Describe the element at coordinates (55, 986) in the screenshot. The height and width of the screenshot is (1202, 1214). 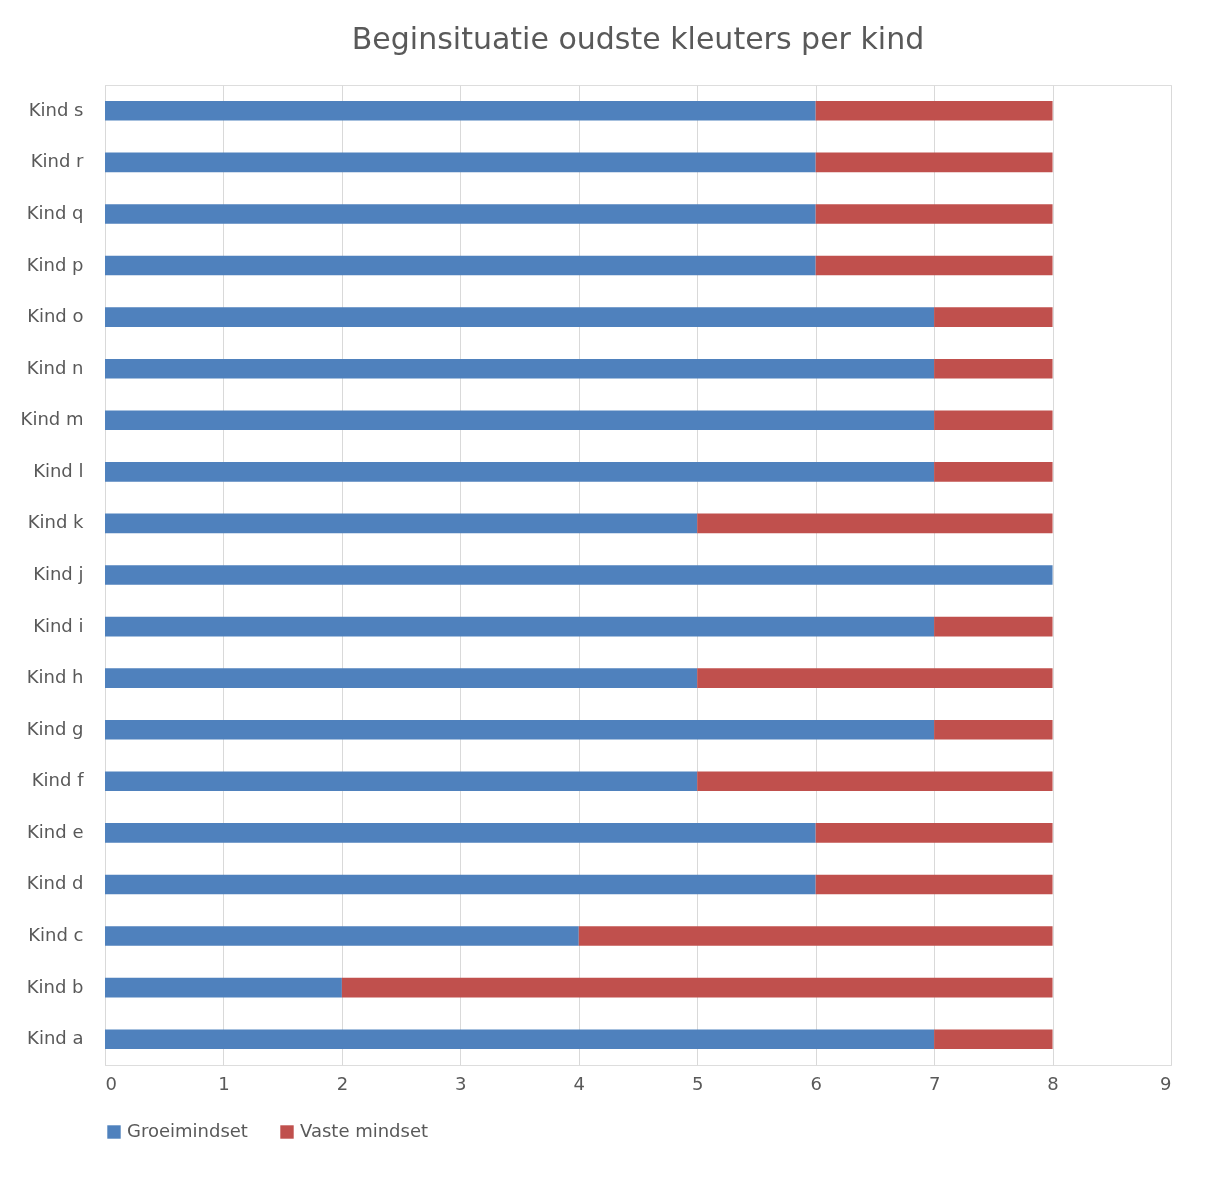
I see `y-tick-label: Kind b` at that location.